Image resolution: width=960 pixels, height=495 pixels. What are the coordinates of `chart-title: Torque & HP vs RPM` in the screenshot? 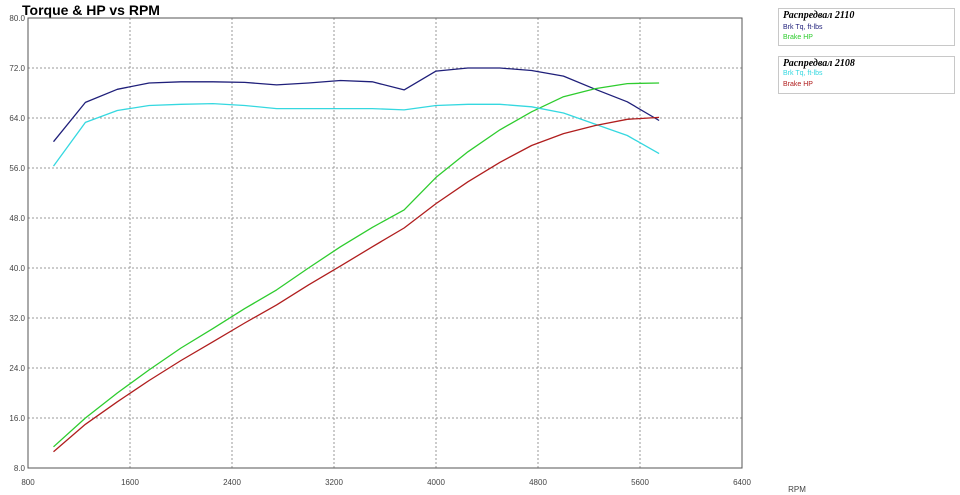 It's located at (91, 10).